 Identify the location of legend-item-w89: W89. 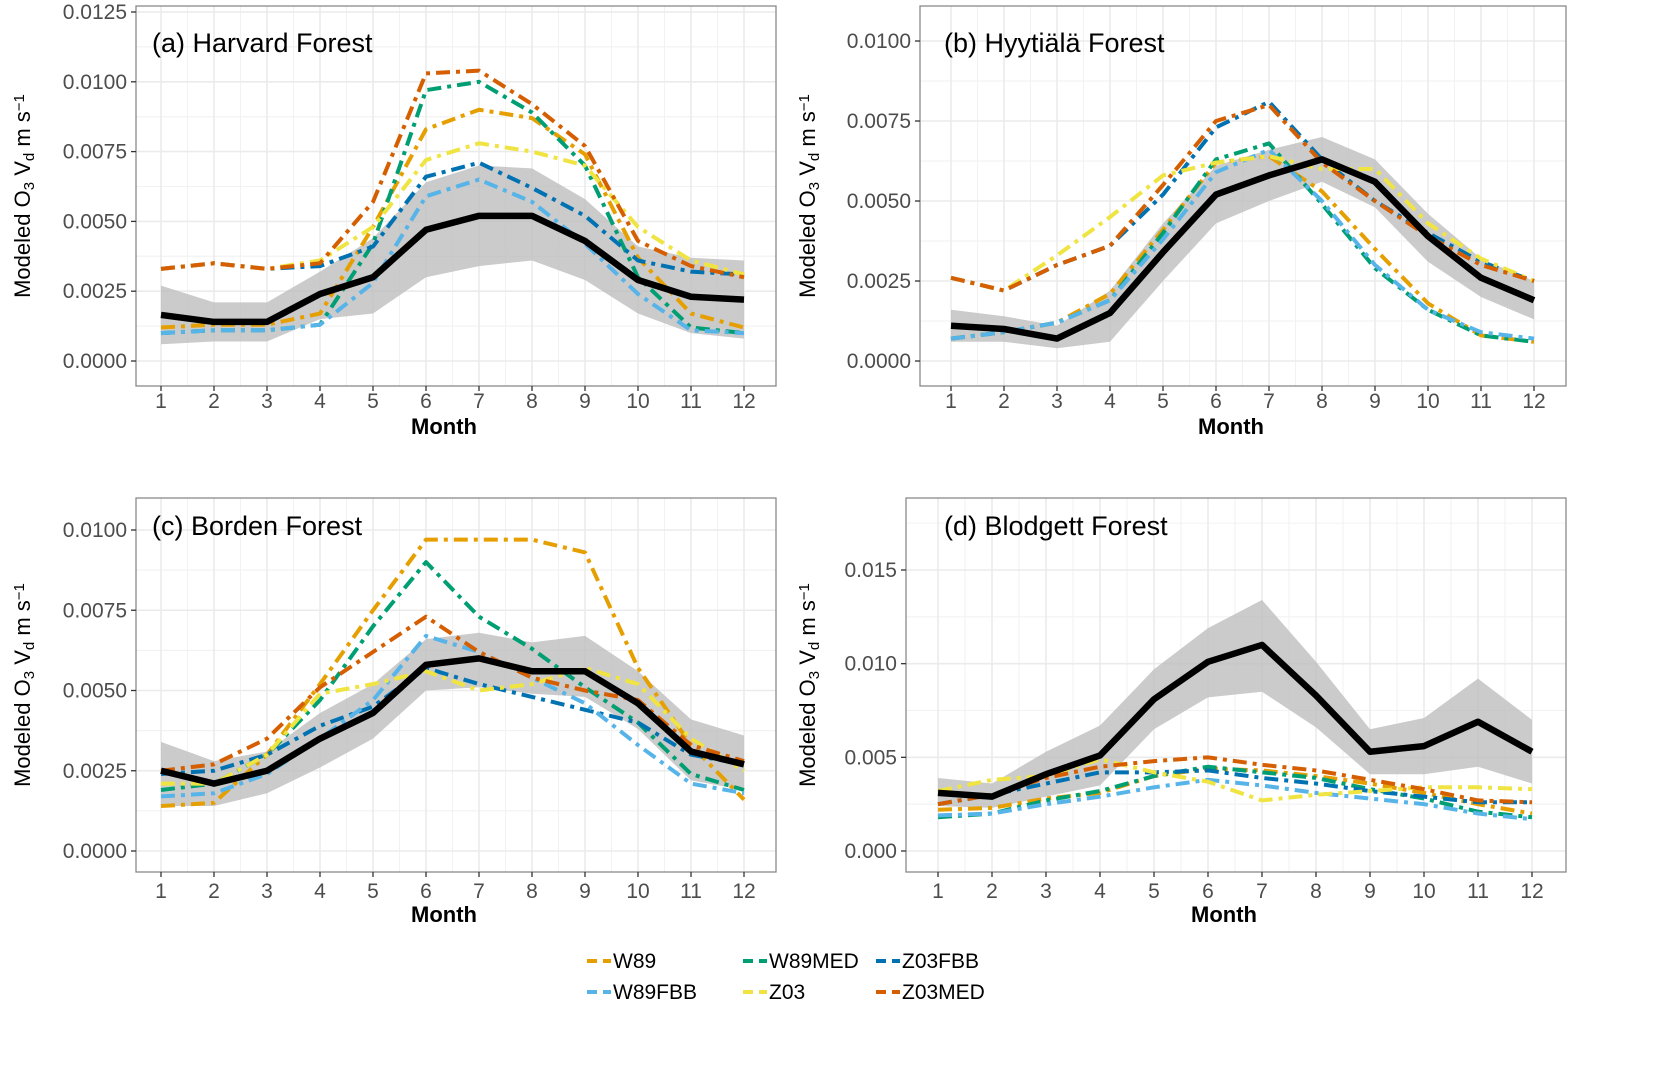
(621, 961).